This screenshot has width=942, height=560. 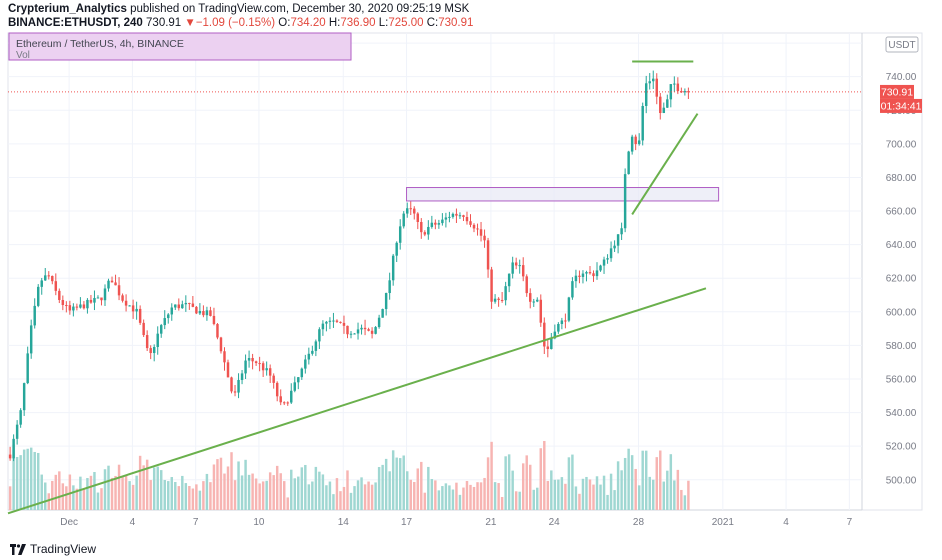 I want to click on author-name: Crypterium_Analytics, so click(x=67, y=9).